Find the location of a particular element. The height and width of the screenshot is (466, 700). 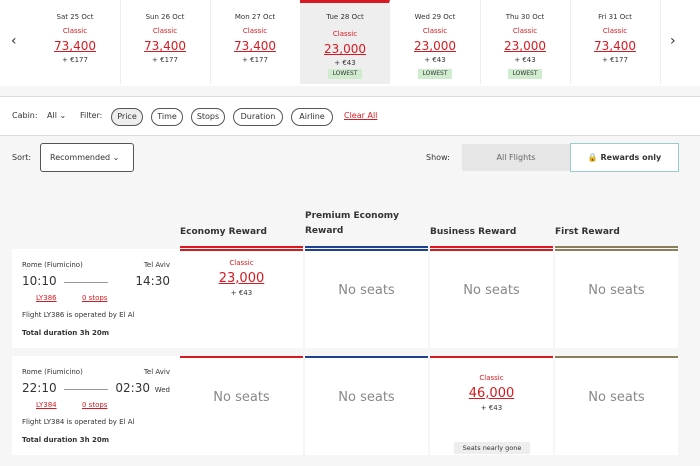

filter-button: Time is located at coordinates (167, 117).